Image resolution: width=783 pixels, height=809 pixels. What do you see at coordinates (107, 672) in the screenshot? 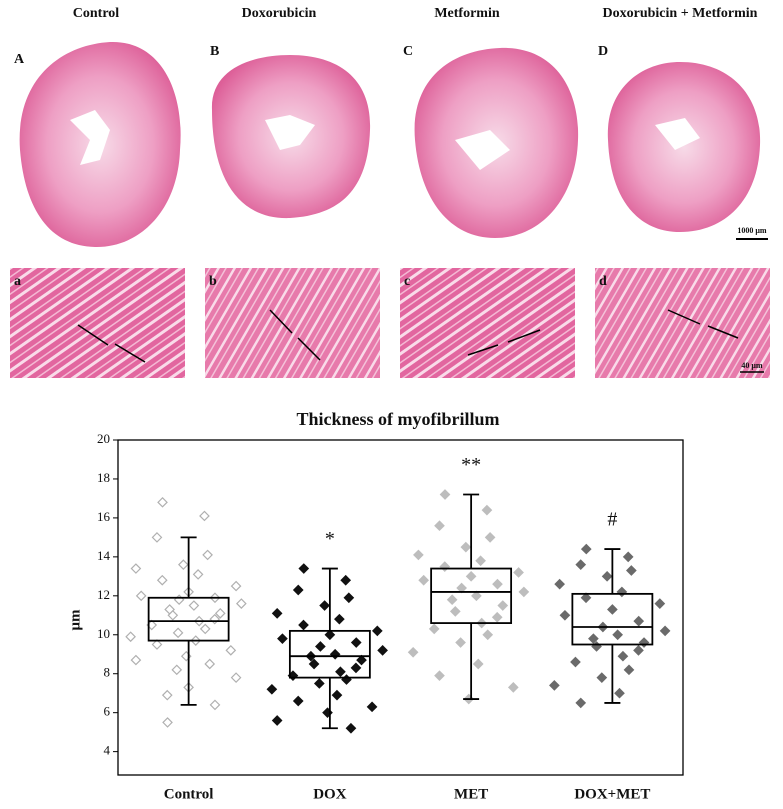
I see `y-tick-label: 8` at bounding box center [107, 672].